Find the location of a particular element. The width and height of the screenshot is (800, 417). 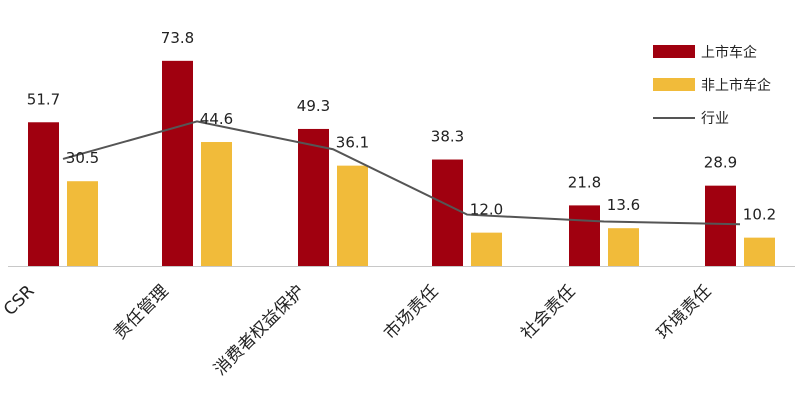

value-label-listed-2: 49.3 is located at coordinates (313, 106).